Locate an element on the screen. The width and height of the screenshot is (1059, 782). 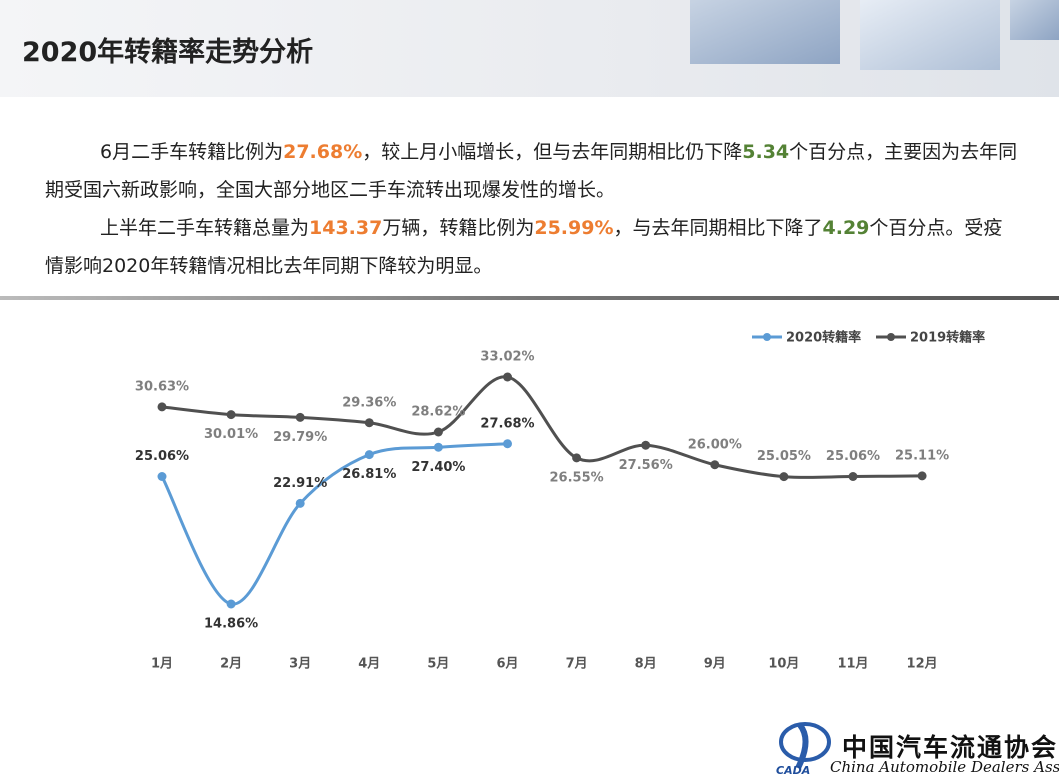
logo-name: 中国汽车流通协会 is located at coordinates (950, 747).